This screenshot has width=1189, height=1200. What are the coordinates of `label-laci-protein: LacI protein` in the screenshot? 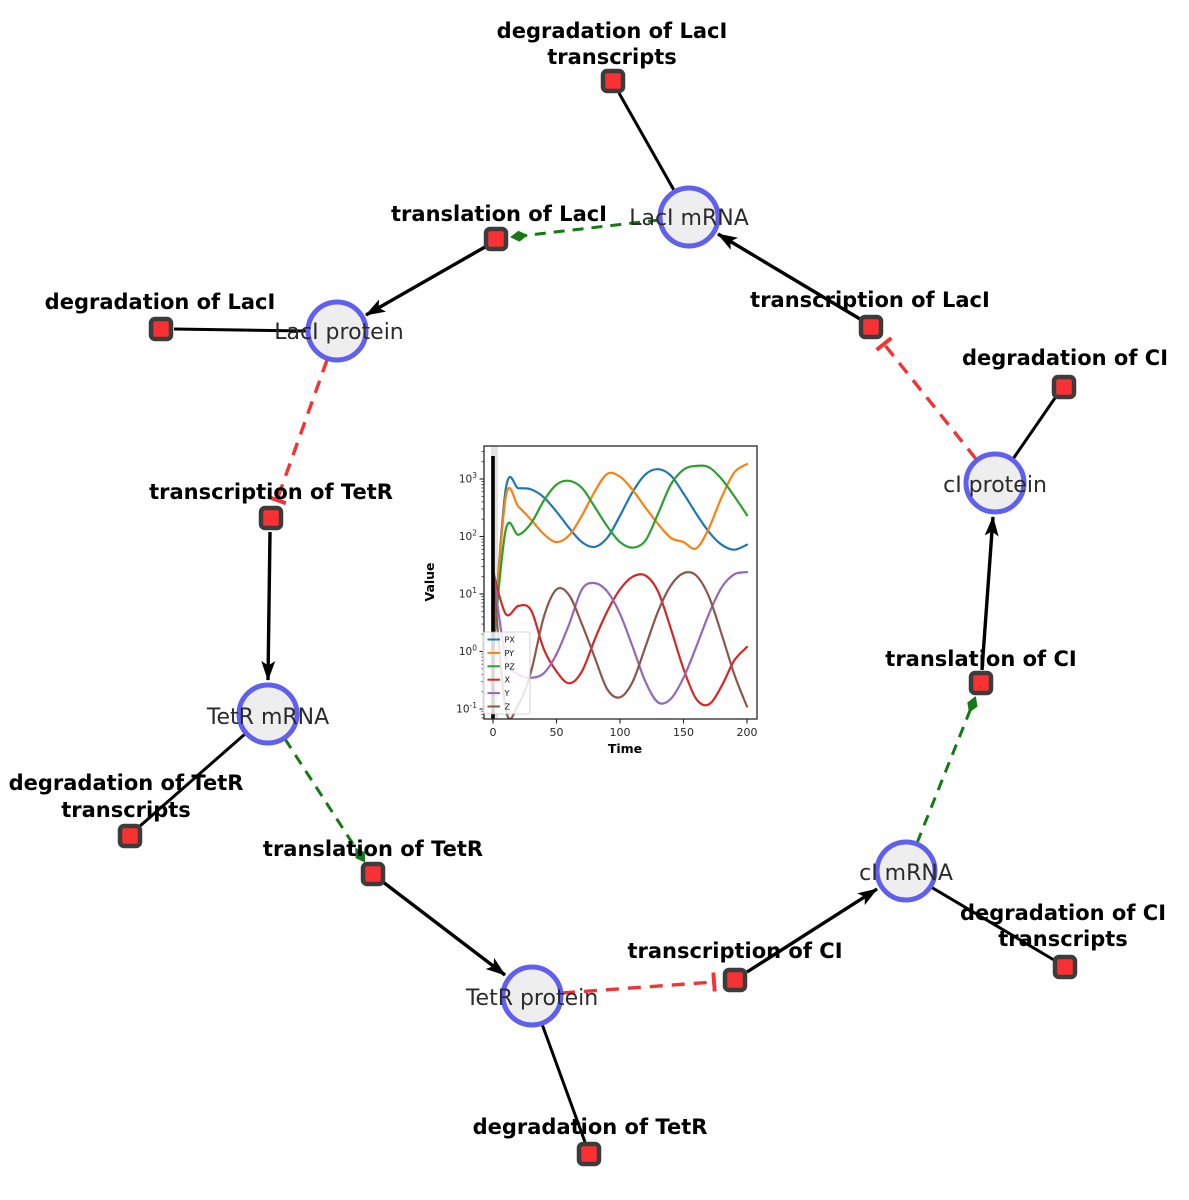 It's located at (339, 332).